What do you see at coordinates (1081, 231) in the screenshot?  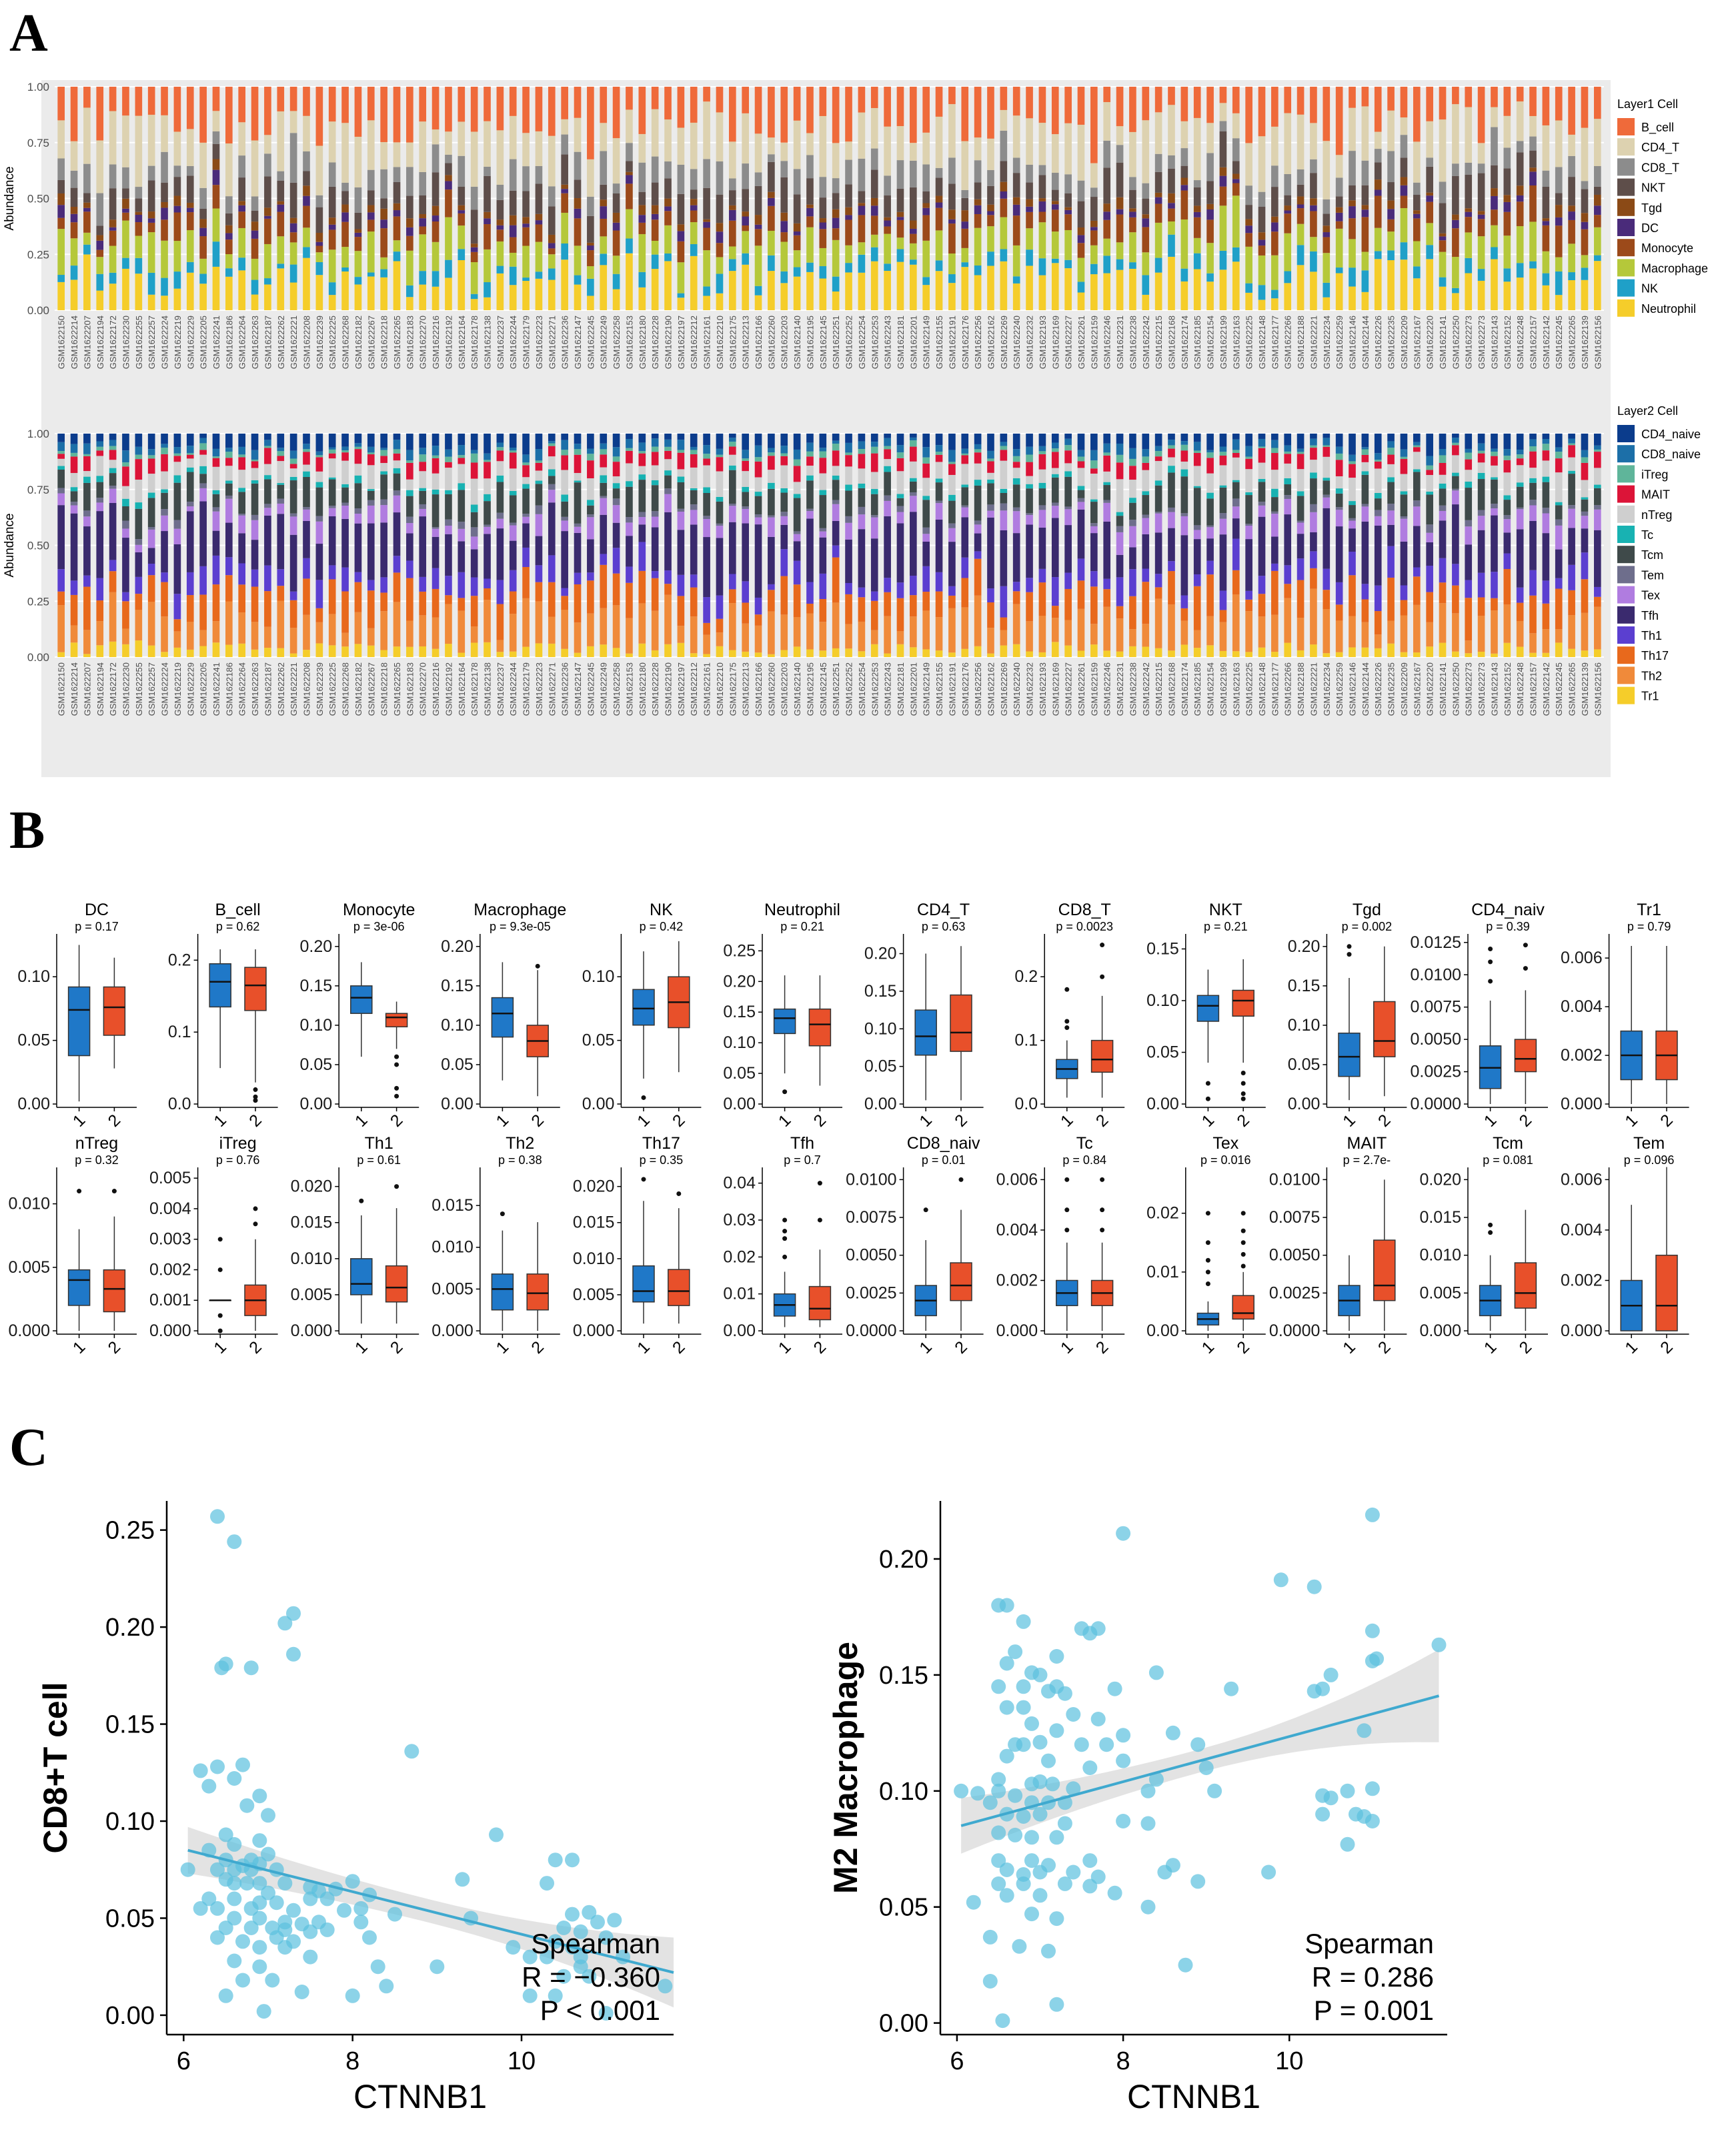 I see `bar-segment-Tgd` at bounding box center [1081, 231].